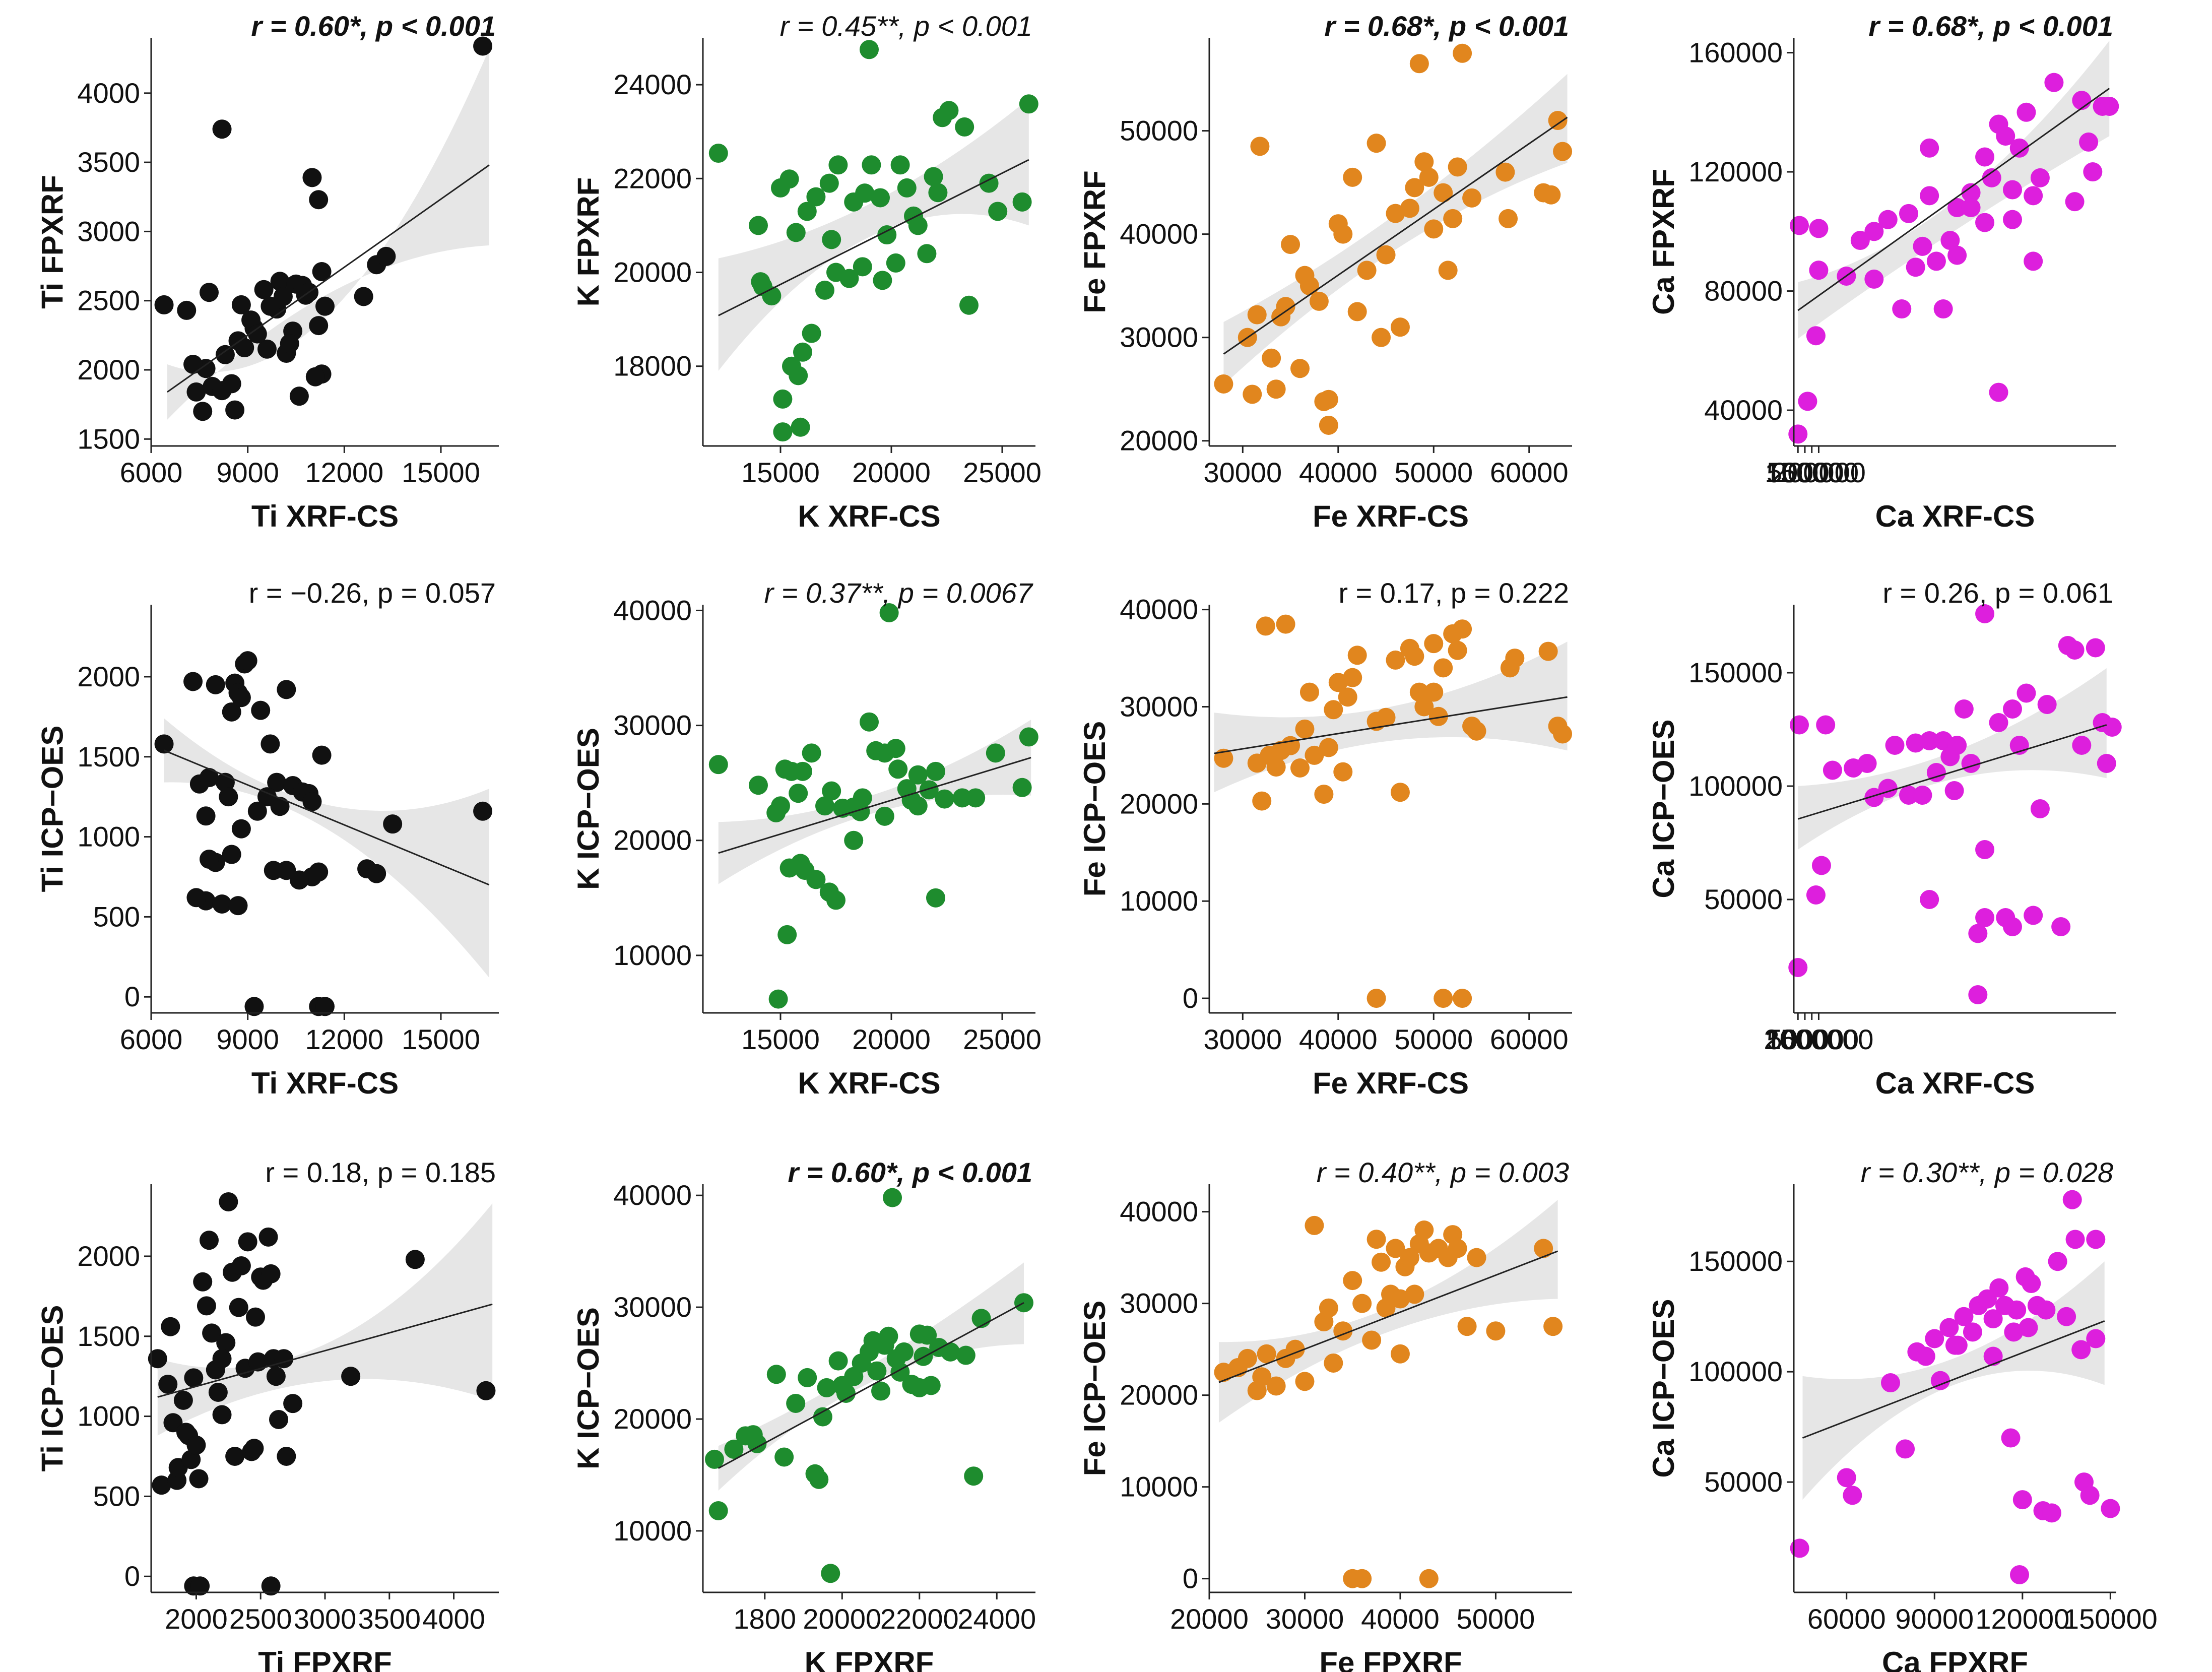  I want to click on y-axis-label: K ICP−OES, so click(588, 809).